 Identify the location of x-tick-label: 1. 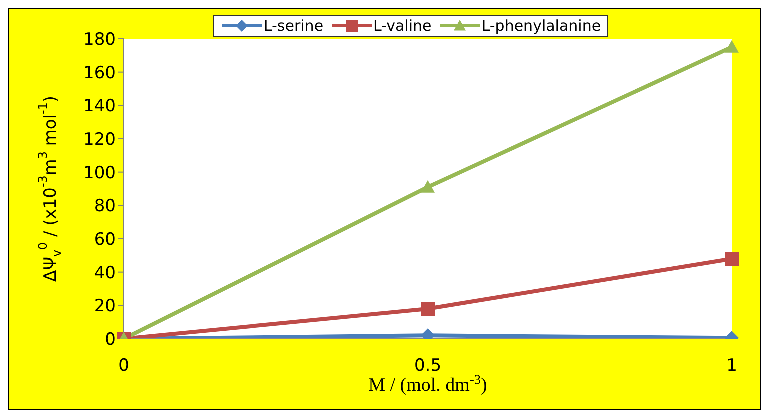
(732, 366).